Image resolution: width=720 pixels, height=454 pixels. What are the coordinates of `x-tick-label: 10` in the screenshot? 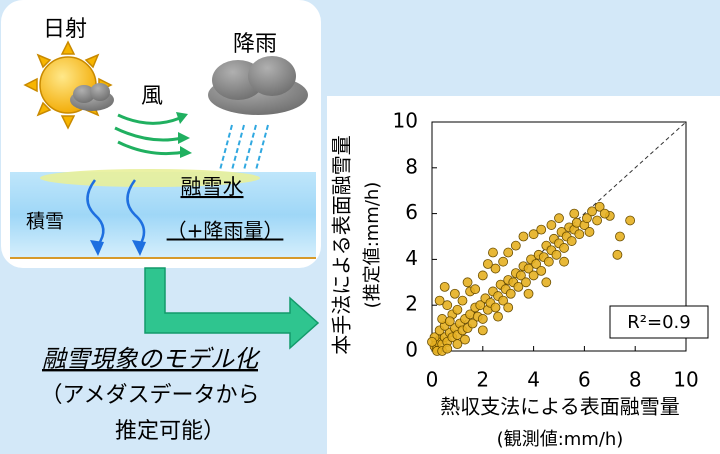 It's located at (685, 380).